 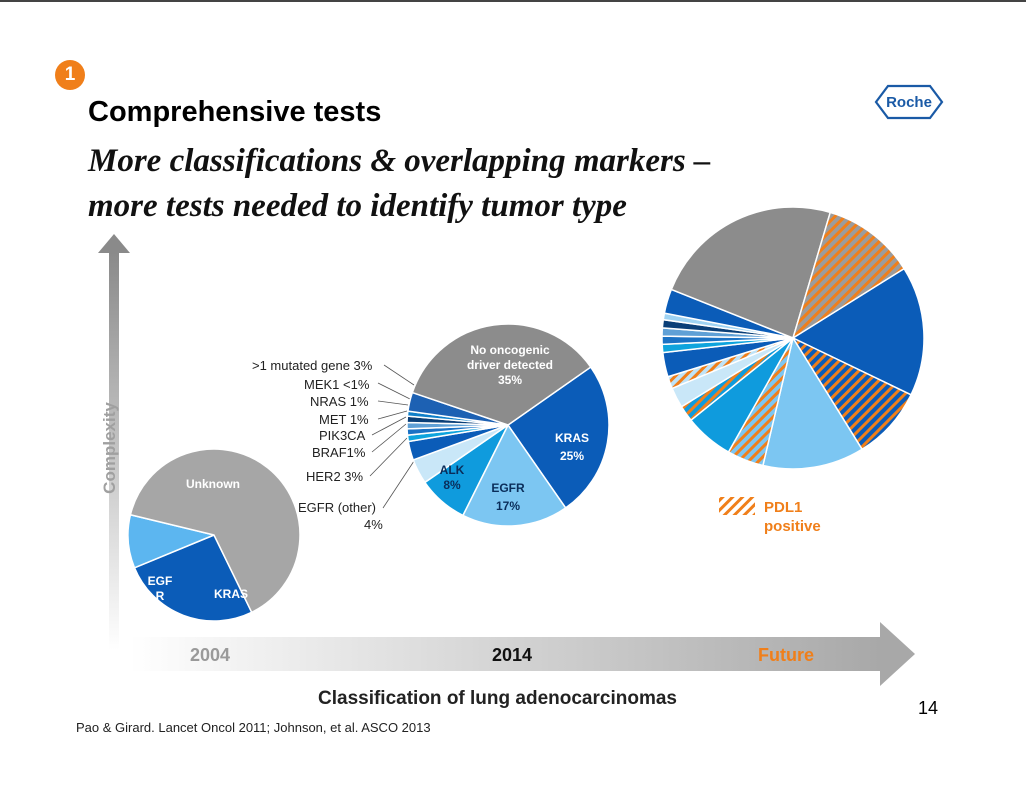 I want to click on pie-2014-label-alk: ALK 8%, so click(x=452, y=478).